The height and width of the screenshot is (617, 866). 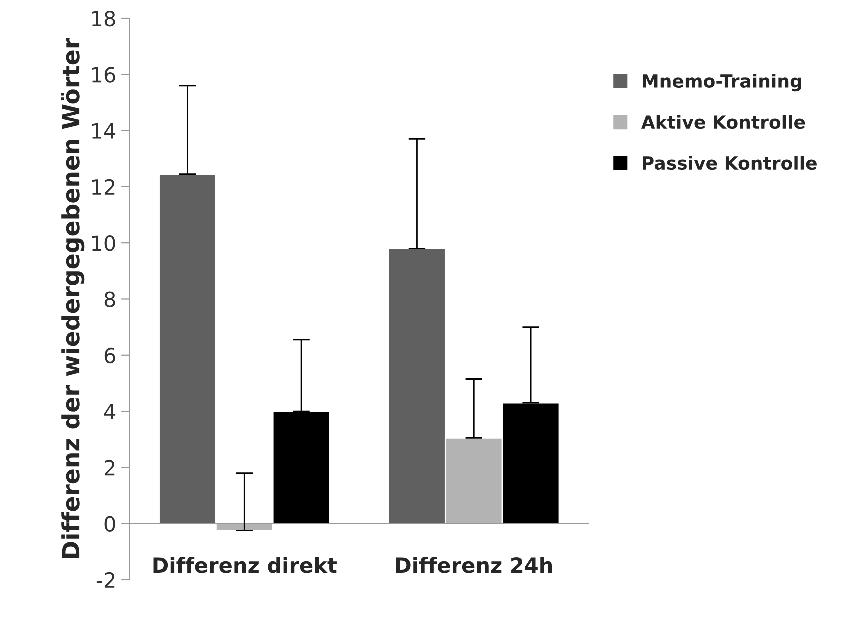 I want to click on legend-label: Passive Kontrolle, so click(x=730, y=163).